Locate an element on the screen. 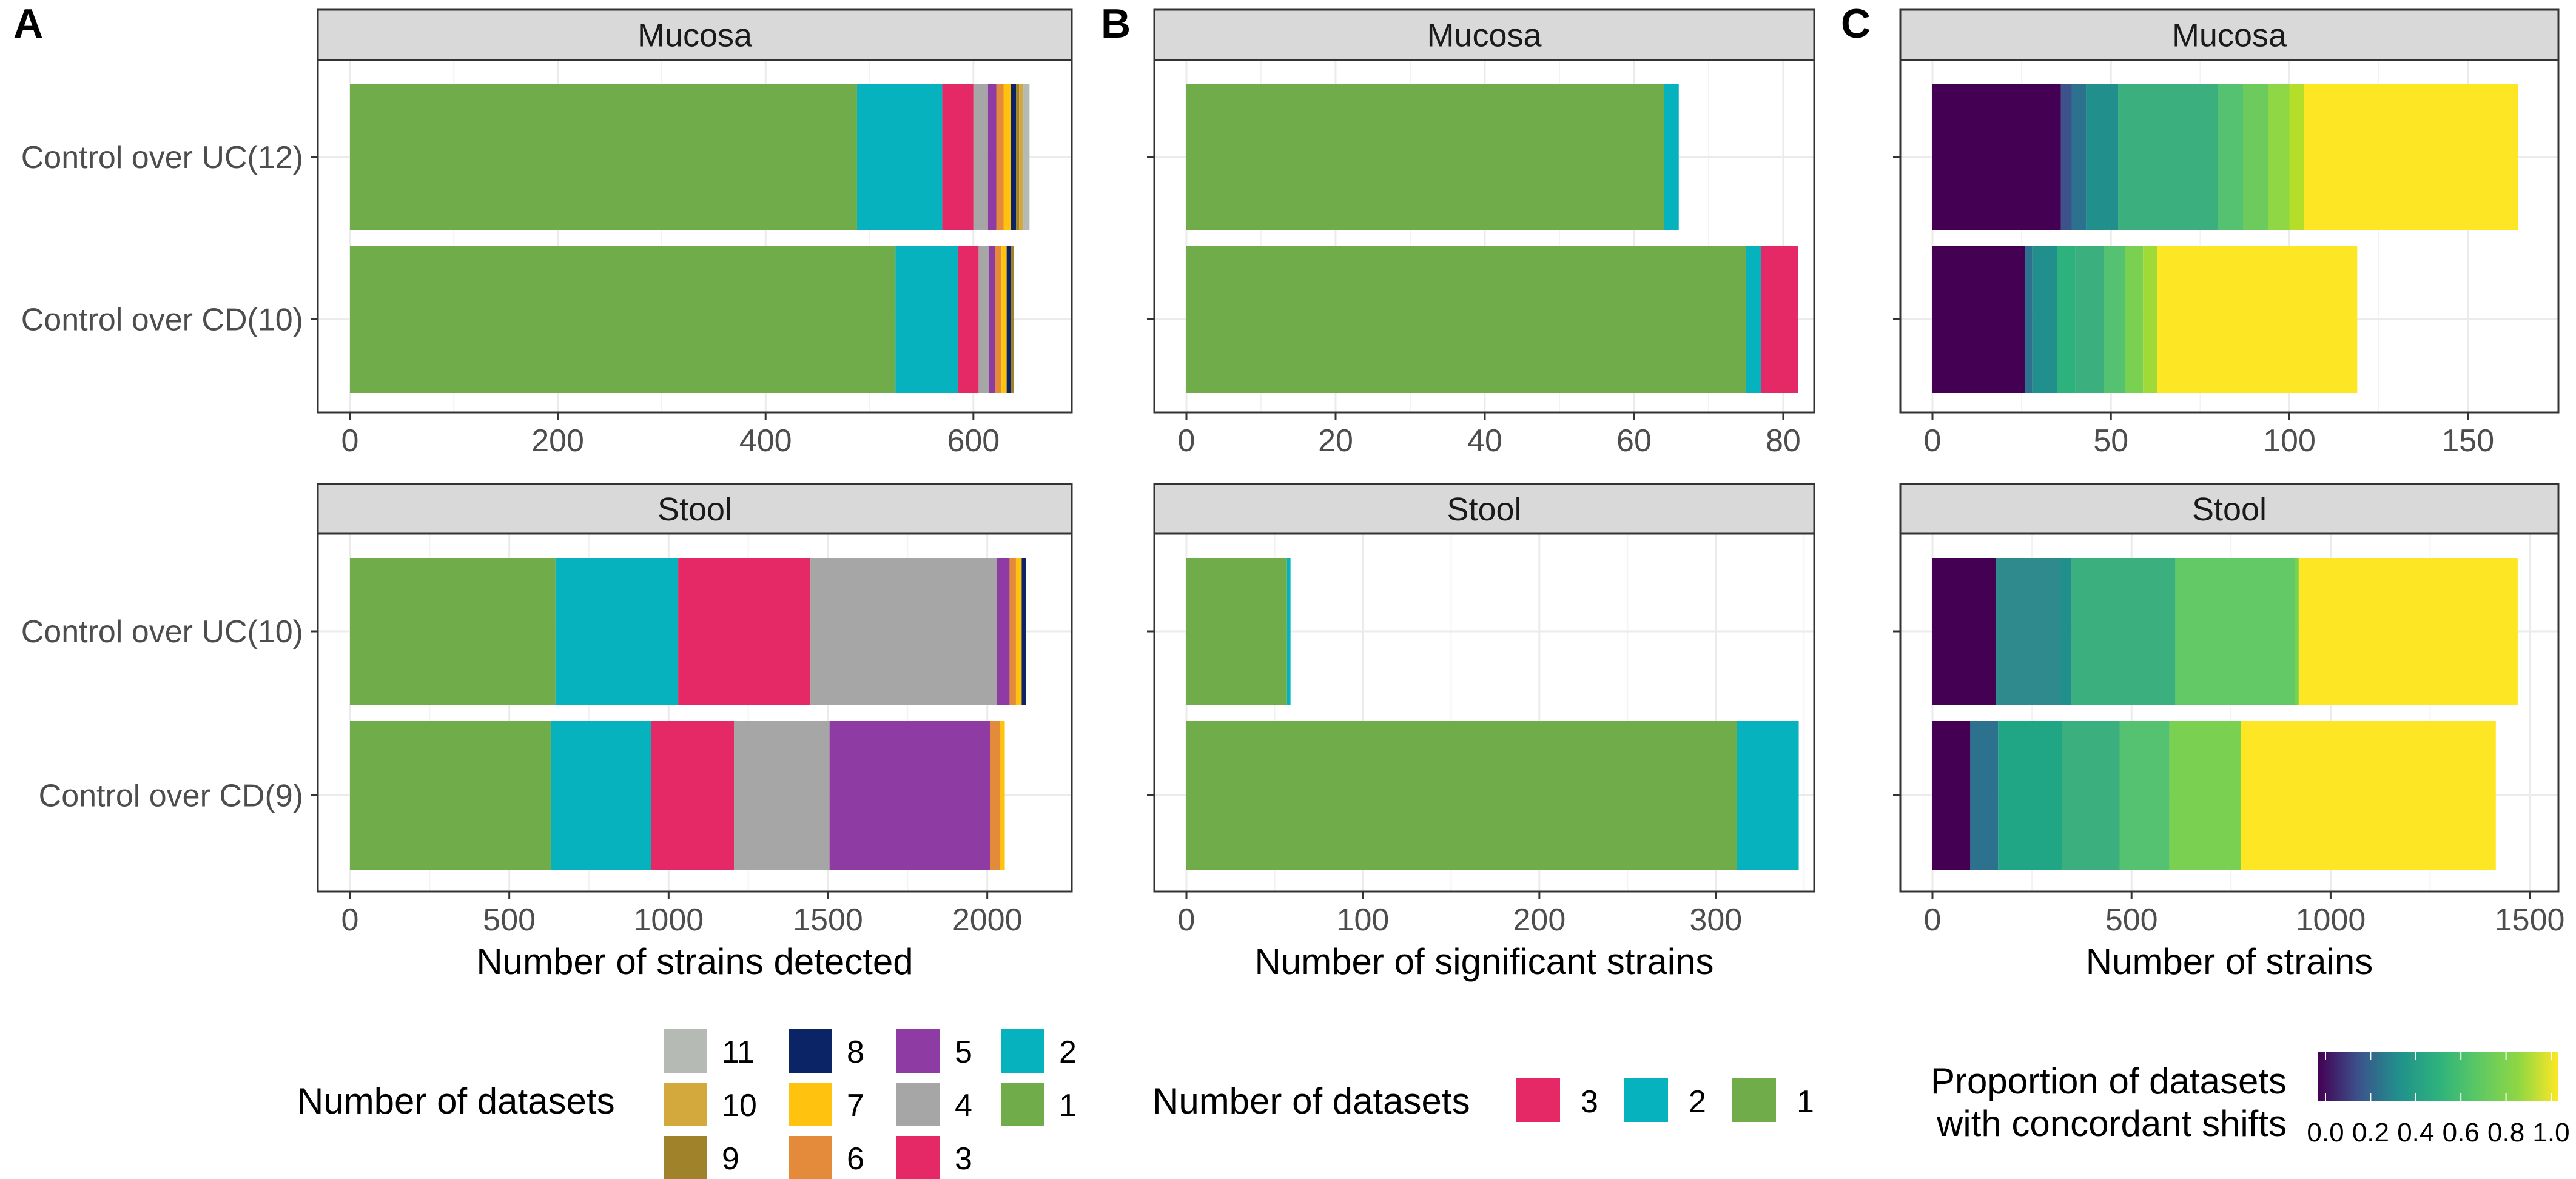  bar-segment-0.3 is located at coordinates (2066, 632).